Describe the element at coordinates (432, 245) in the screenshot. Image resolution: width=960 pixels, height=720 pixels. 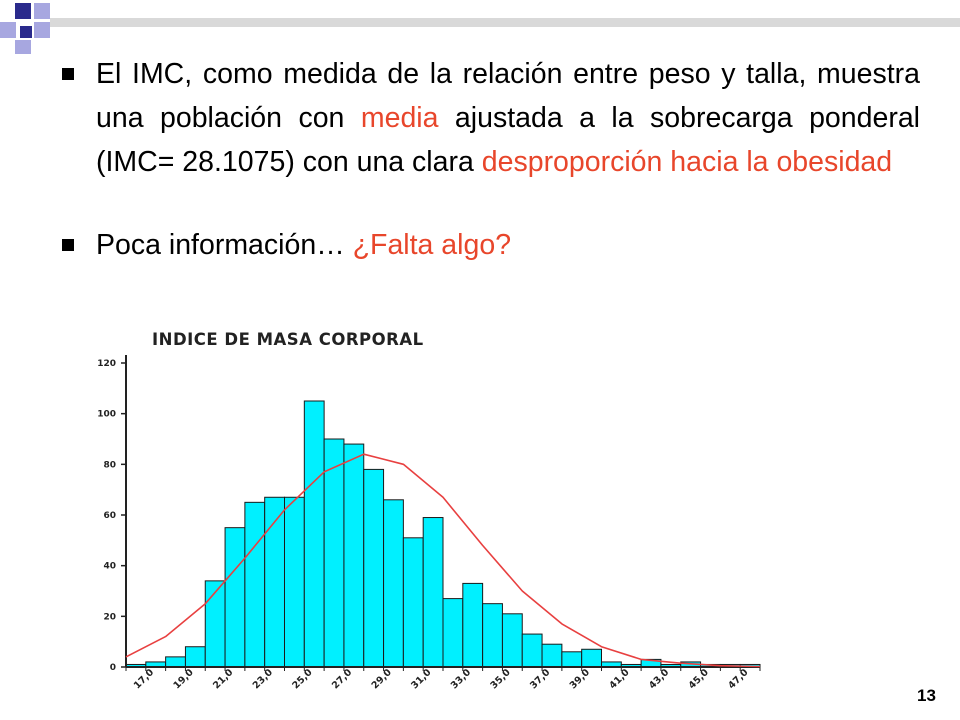
I see `highlight-text: ¿Falta algo?` at that location.